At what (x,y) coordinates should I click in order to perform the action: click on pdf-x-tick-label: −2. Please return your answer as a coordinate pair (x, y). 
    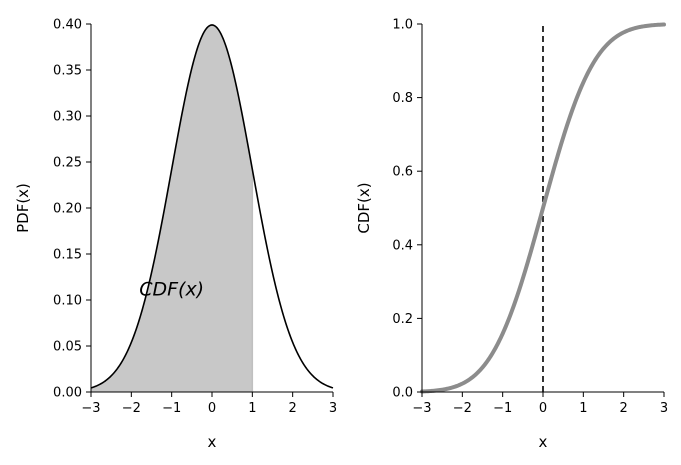
    Looking at the image, I should click on (131, 408).